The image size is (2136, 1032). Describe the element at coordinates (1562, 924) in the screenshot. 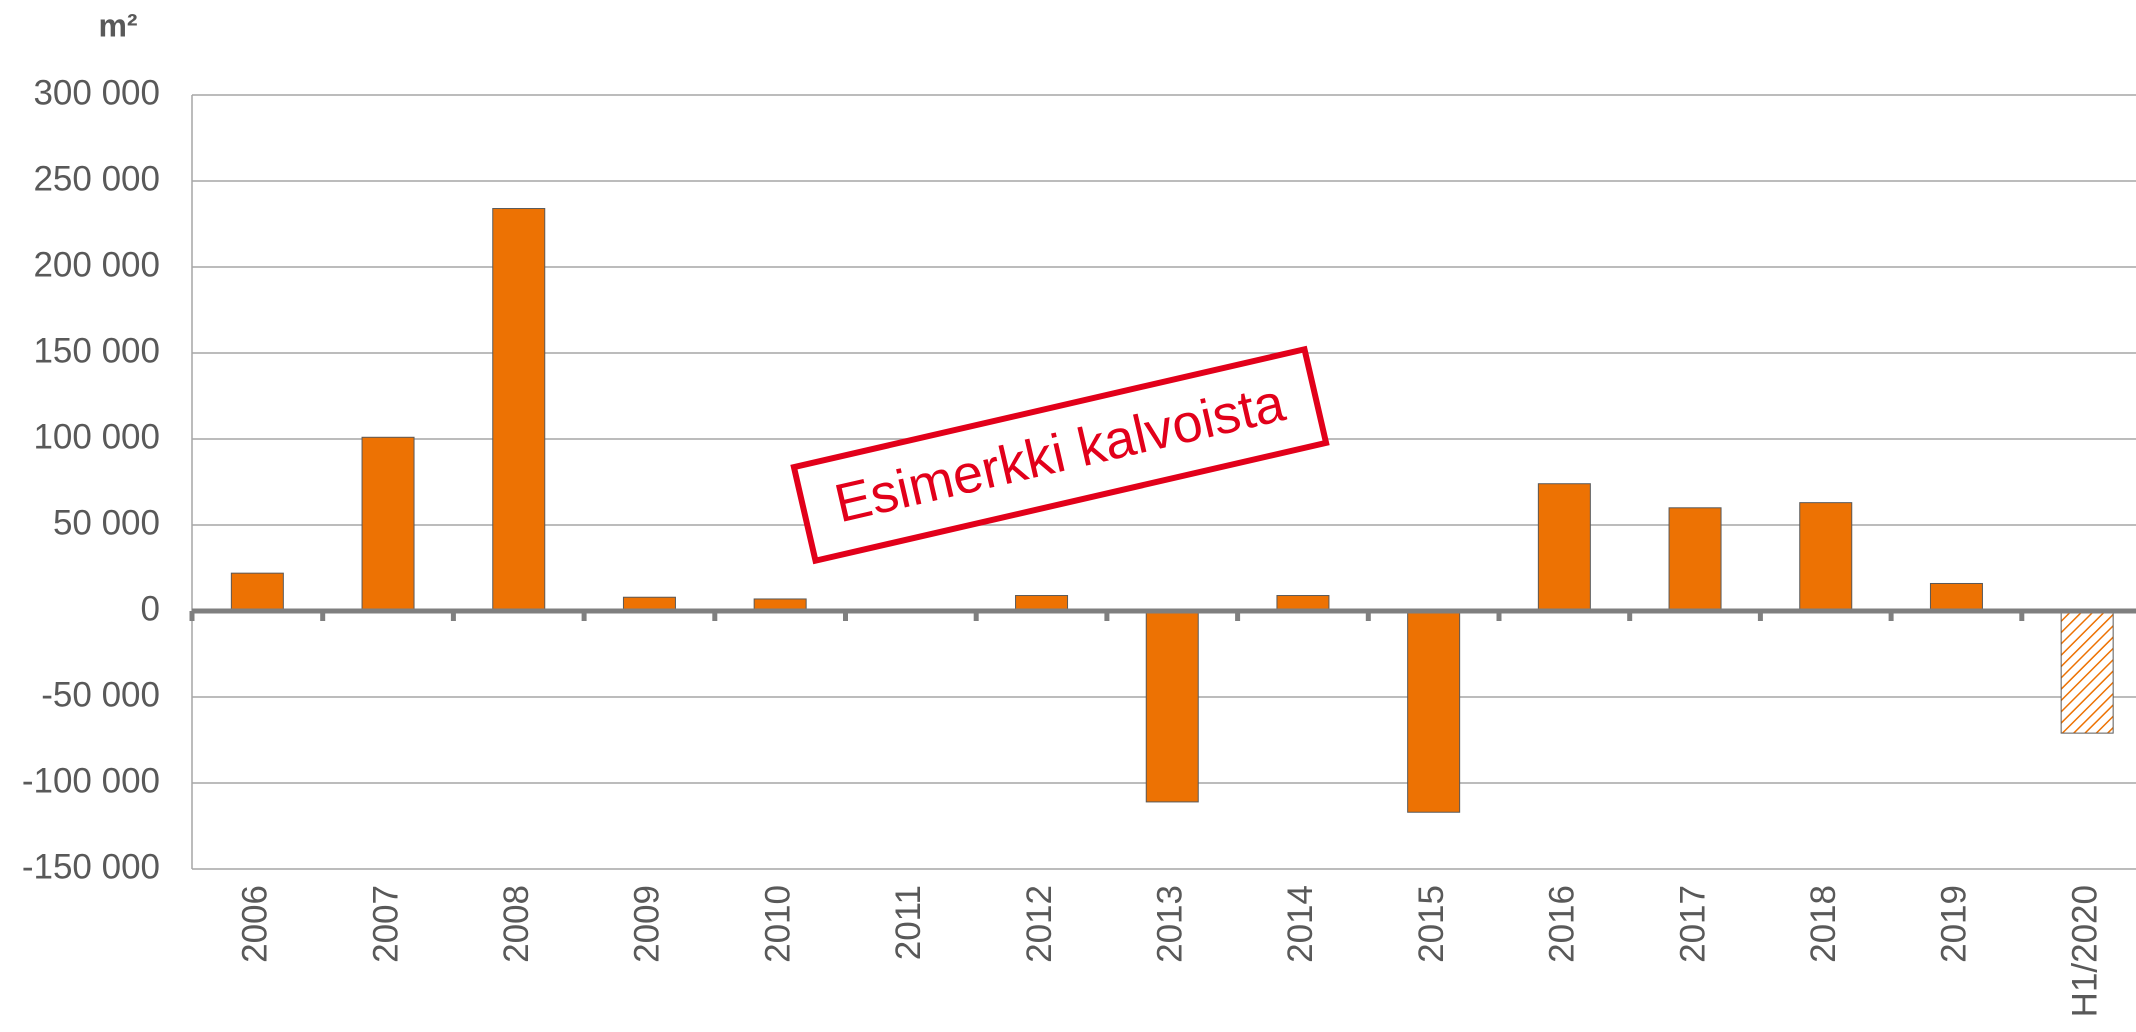

I see `x-tick-label: 2016` at that location.